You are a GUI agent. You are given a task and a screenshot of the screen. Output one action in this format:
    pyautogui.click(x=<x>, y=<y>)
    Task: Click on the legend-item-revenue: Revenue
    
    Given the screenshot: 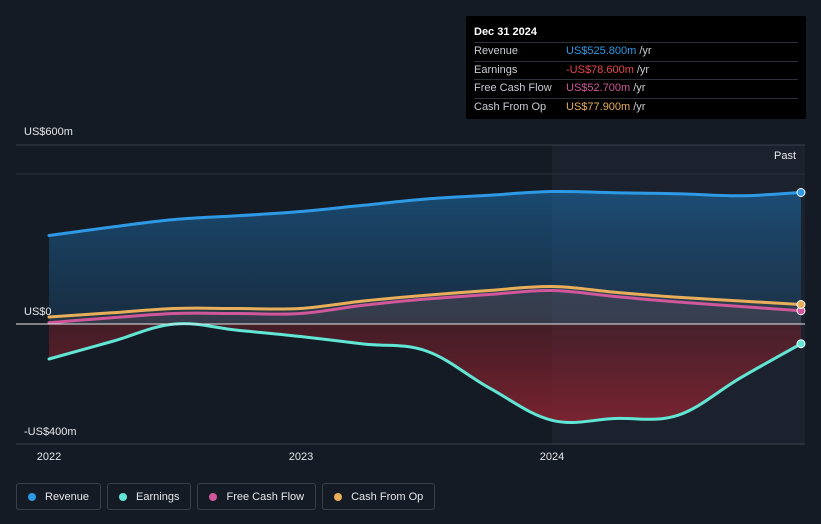 What is the action you would take?
    pyautogui.click(x=59, y=496)
    